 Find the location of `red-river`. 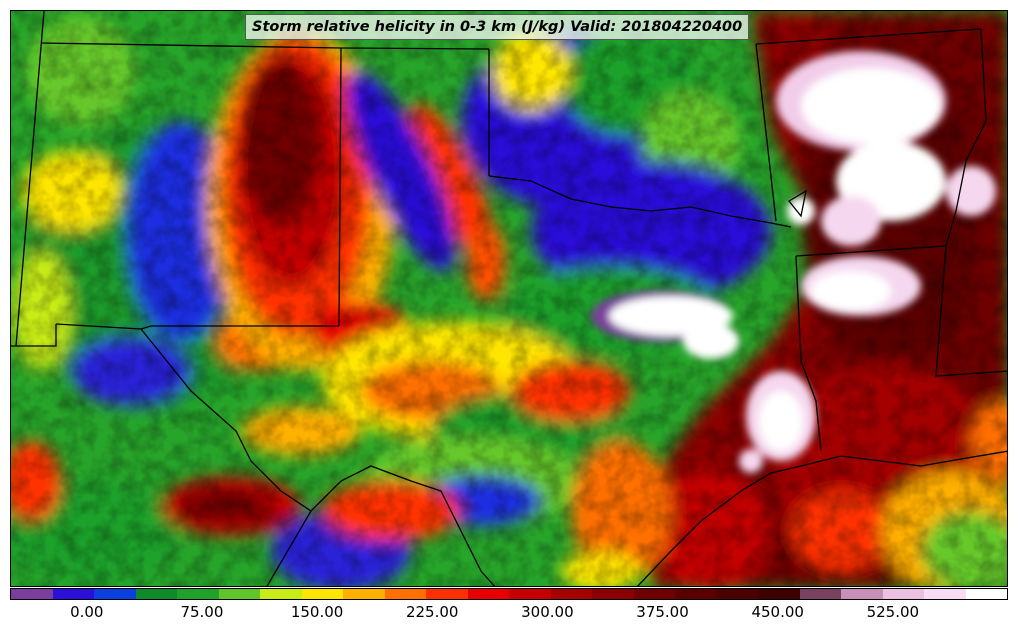

red-river is located at coordinates (640, 201).